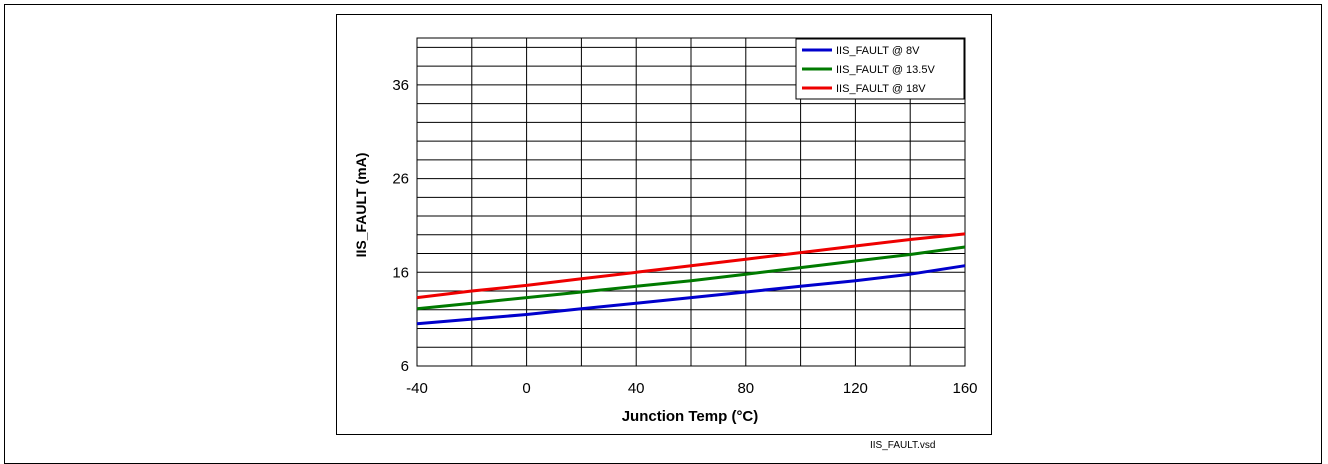 The height and width of the screenshot is (464, 1328). I want to click on file-name-label: IIS_FAULT.vsd, so click(903, 445).